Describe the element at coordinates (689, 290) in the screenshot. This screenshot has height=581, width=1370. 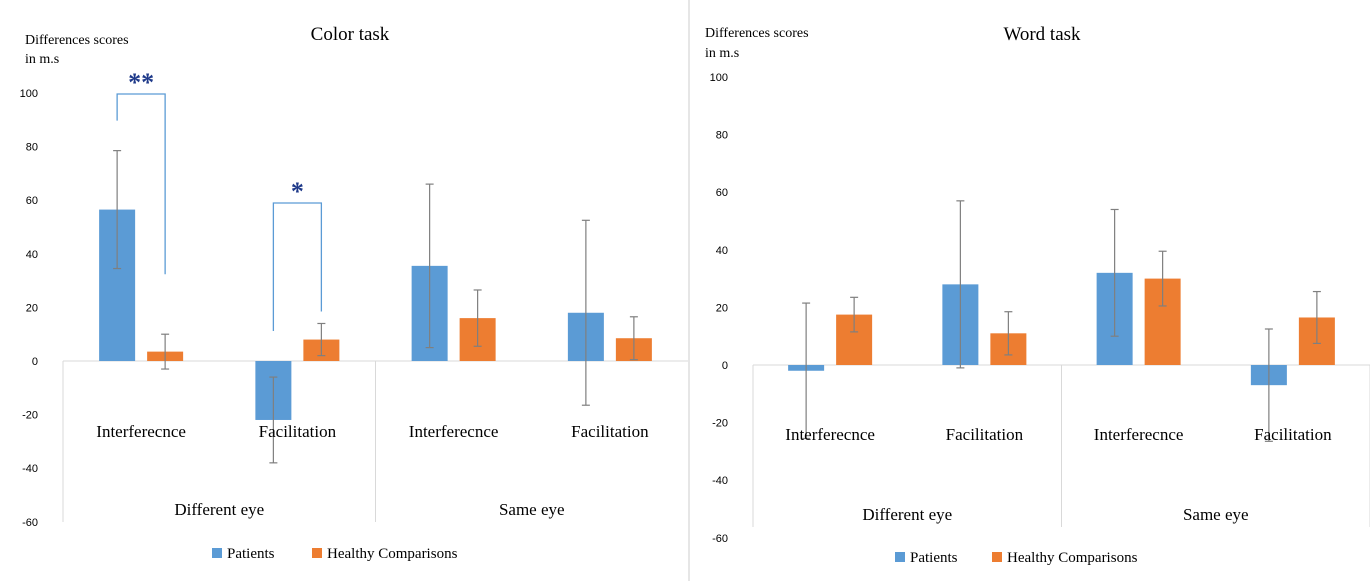
I see `panel-divider` at that location.